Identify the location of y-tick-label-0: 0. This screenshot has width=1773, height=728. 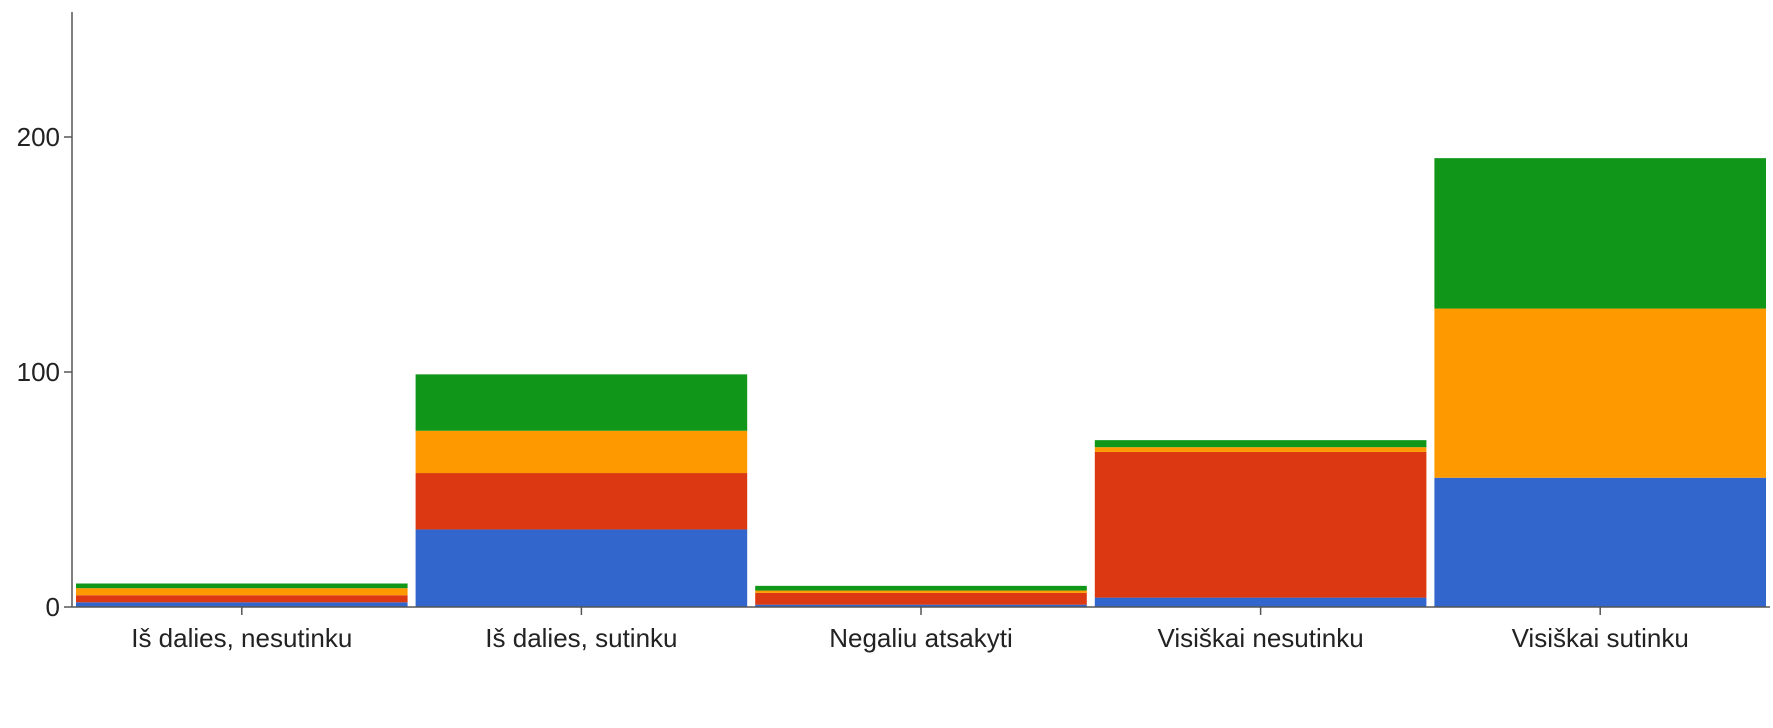
(53, 607).